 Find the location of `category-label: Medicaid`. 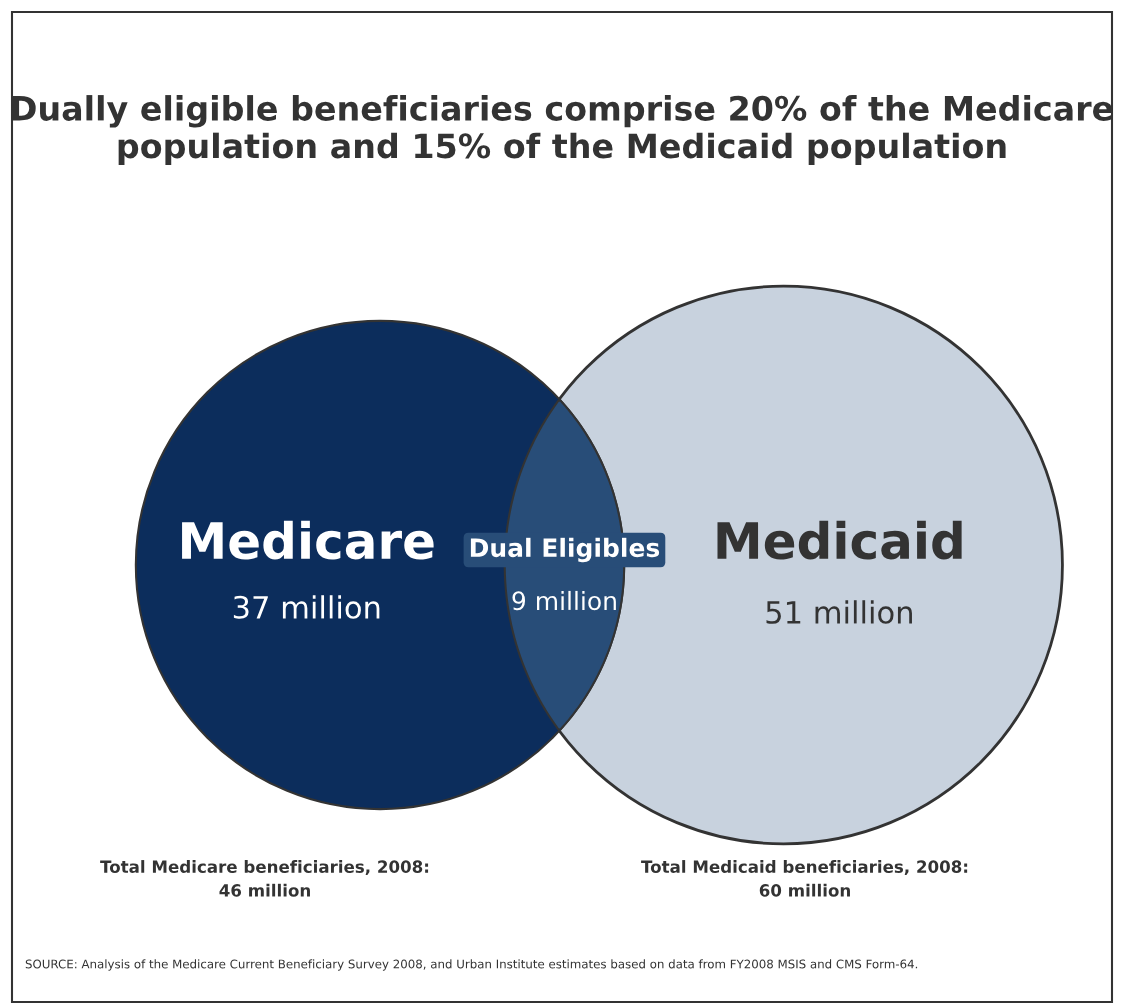

category-label: Medicaid is located at coordinates (839, 540).